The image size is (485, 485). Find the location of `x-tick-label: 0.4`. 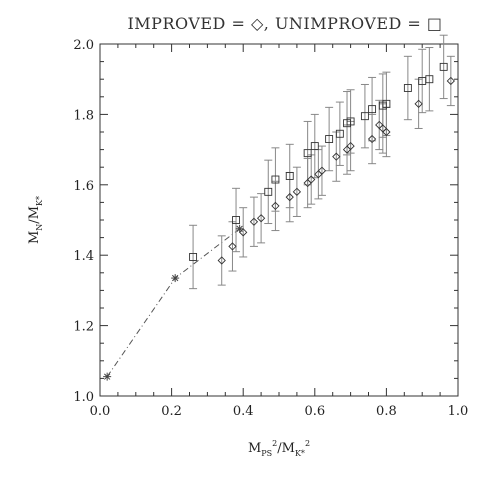

x-tick-label: 0.4 is located at coordinates (243, 411).